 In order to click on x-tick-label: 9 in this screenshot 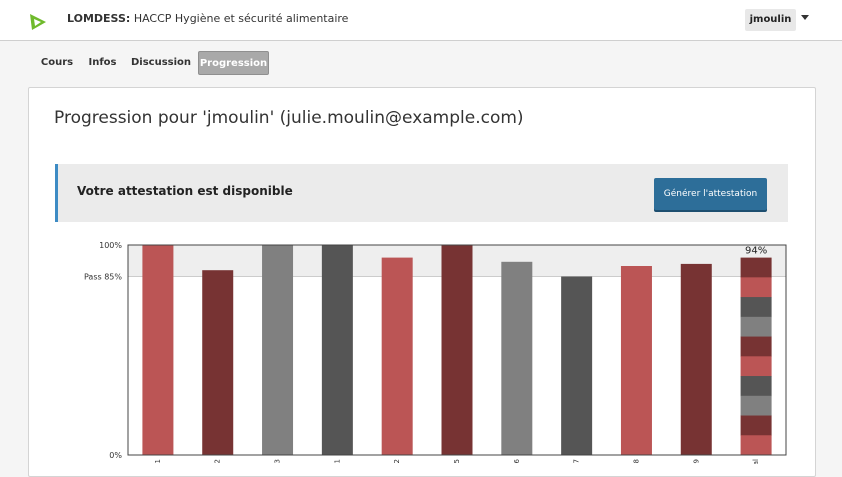, I will do `click(696, 461)`.